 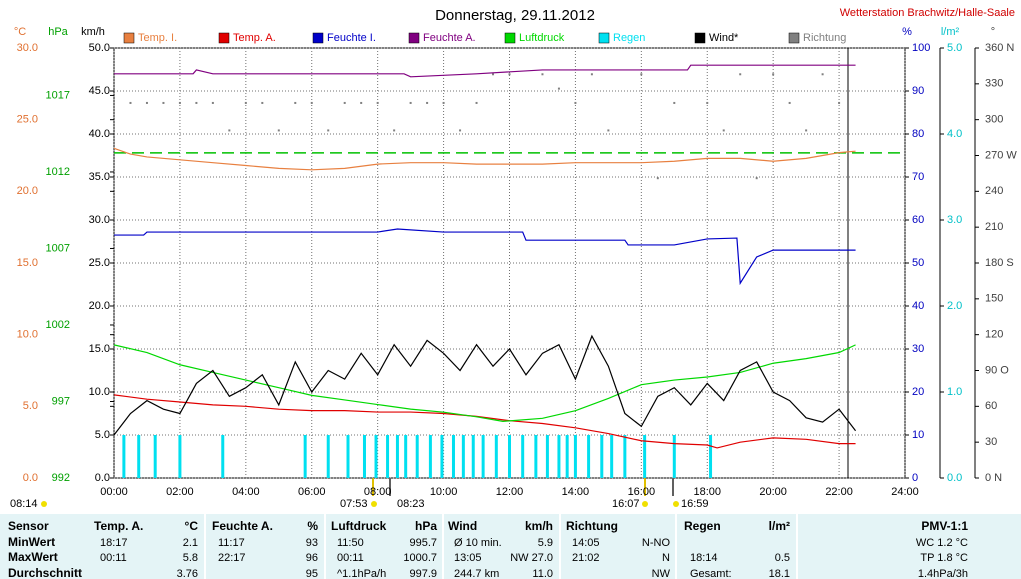 What do you see at coordinates (997, 370) in the screenshot?
I see `y-tick-label: 90 O` at bounding box center [997, 370].